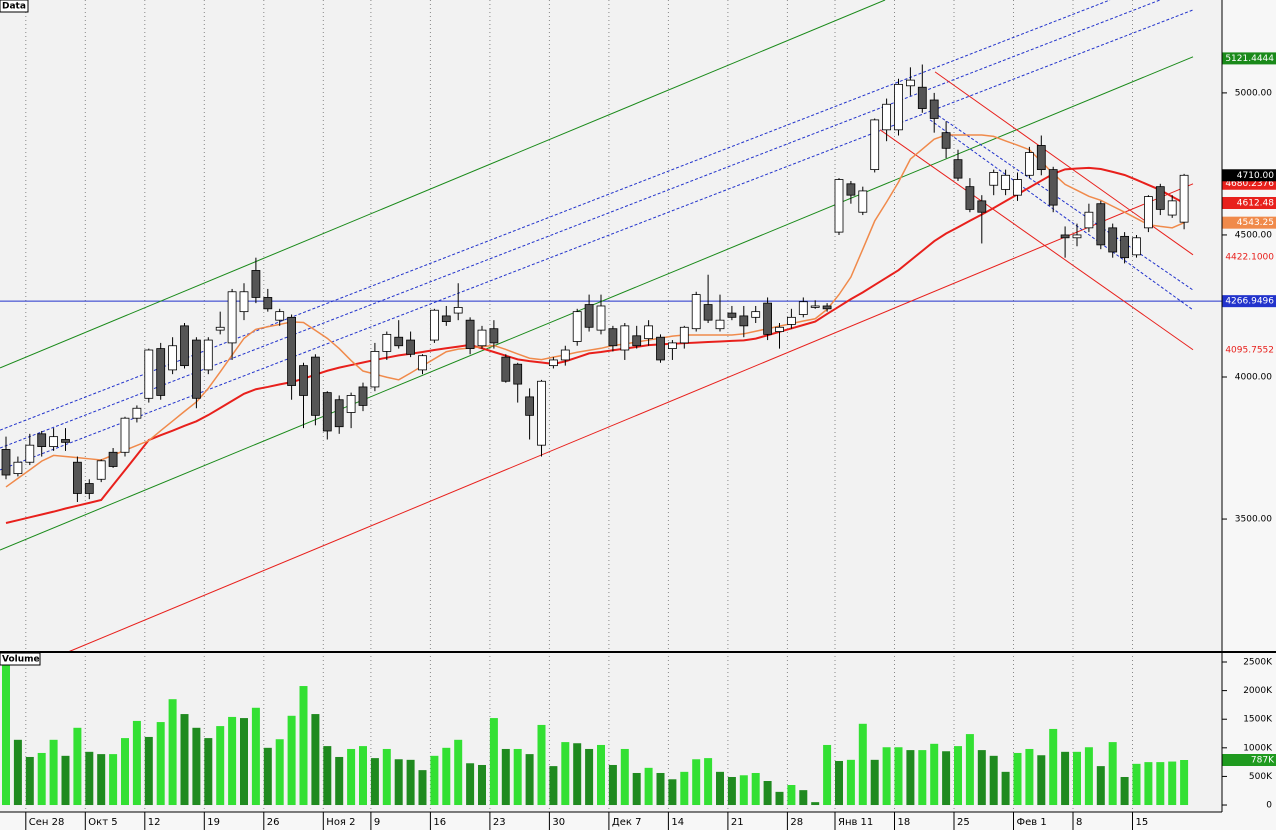  I want to click on x-tick-label: 23, so click(499, 822).